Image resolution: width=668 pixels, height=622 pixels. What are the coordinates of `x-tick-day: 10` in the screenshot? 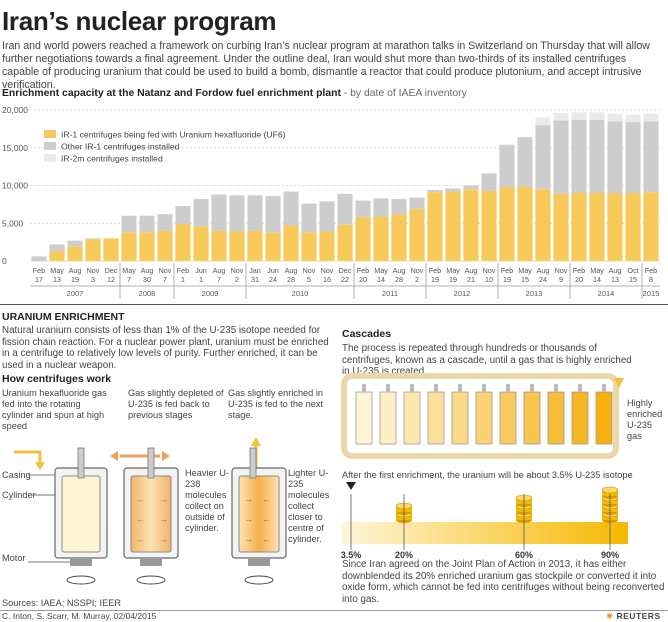 It's located at (489, 279).